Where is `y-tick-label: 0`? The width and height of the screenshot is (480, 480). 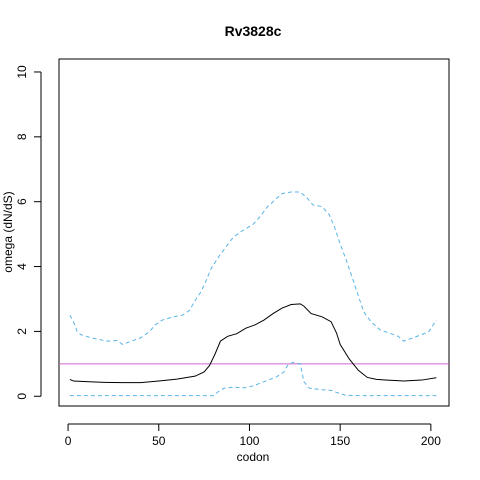
y-tick-label: 0 is located at coordinates (22, 396).